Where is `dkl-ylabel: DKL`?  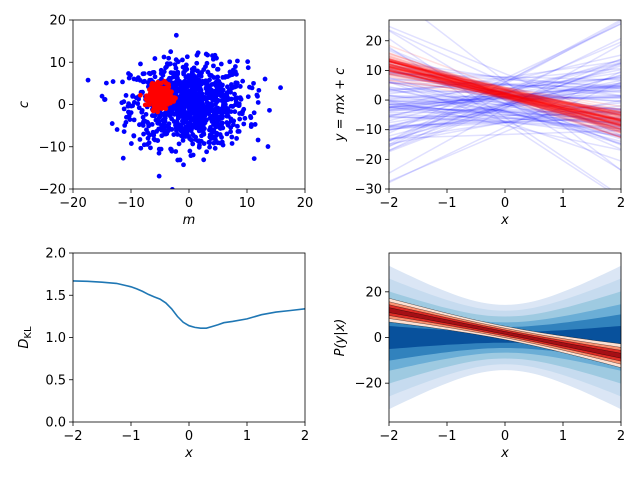 dkl-ylabel: DKL is located at coordinates (25, 337).